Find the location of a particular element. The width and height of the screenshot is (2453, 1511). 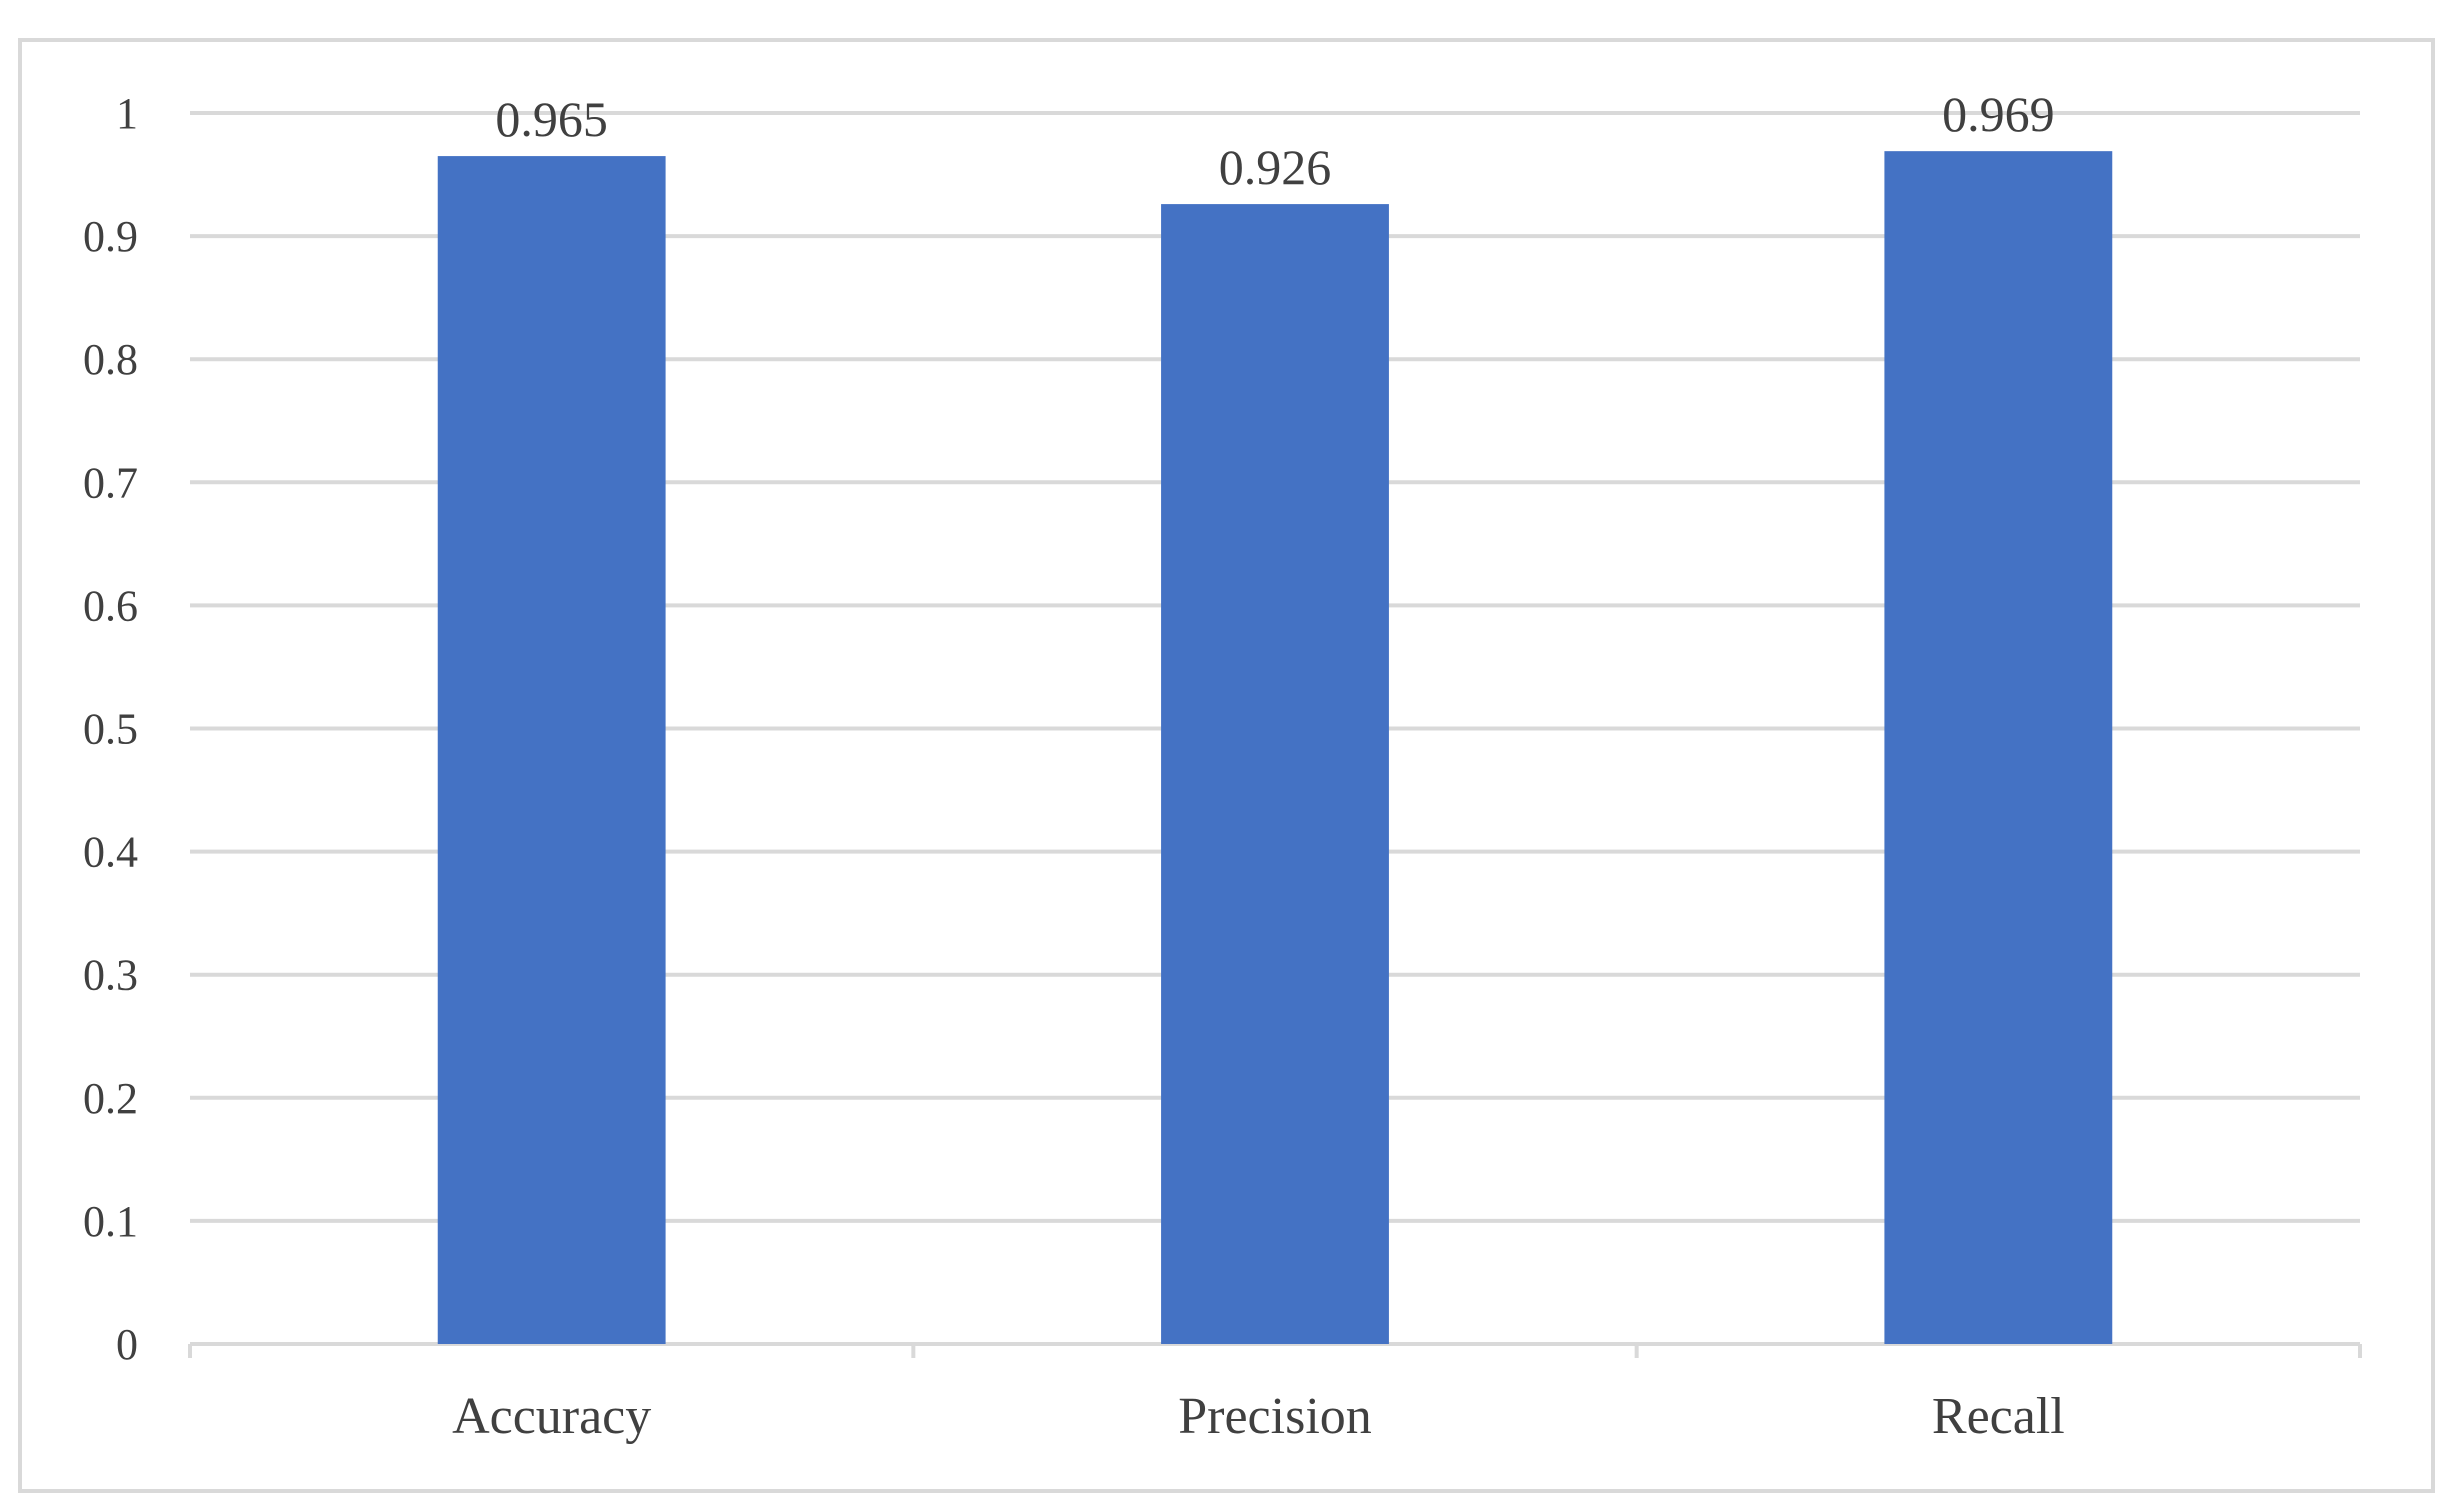

data-label-precision: 0.926 is located at coordinates (1275, 167).